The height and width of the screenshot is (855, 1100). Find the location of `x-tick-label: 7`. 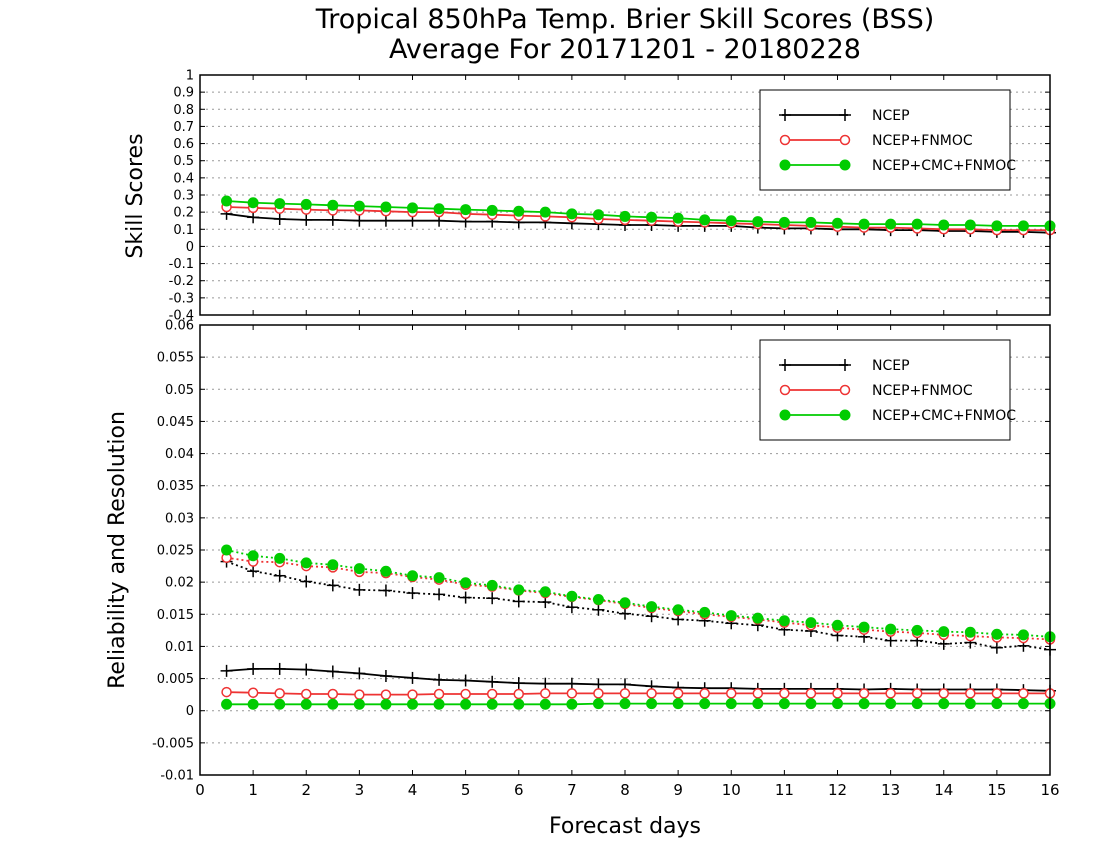

x-tick-label: 7 is located at coordinates (572, 790).